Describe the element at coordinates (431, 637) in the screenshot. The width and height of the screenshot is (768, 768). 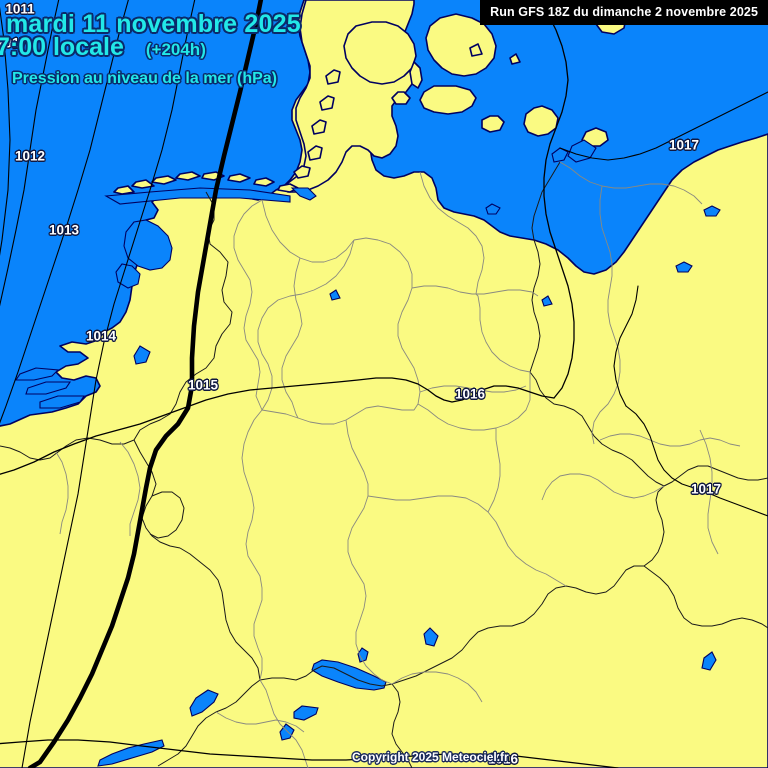
I see `lake-chiemsee` at that location.